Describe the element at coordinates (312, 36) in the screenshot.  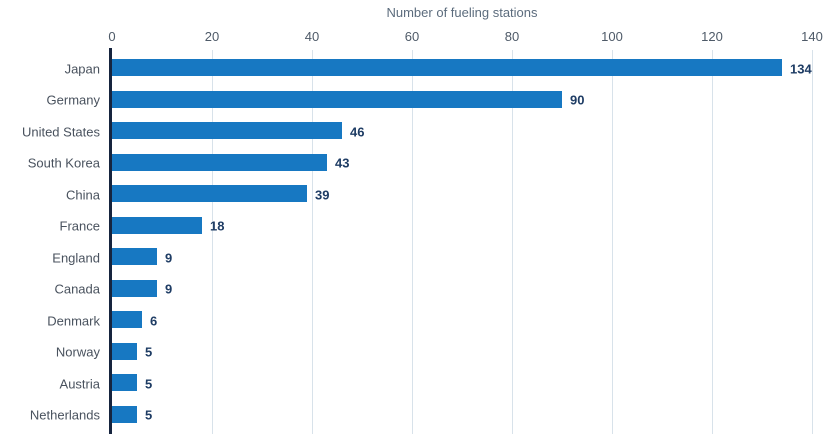
I see `x-tick-label: 40` at that location.